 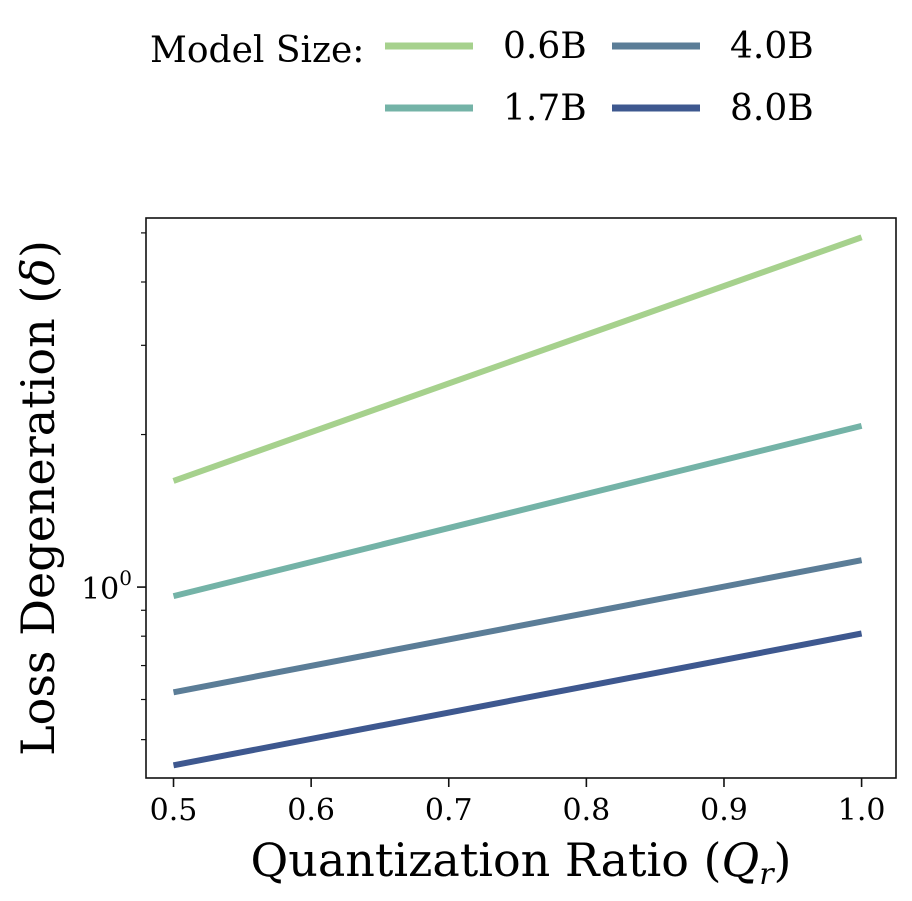 I want to click on y-axis-ticks: 100, so click(x=113, y=586).